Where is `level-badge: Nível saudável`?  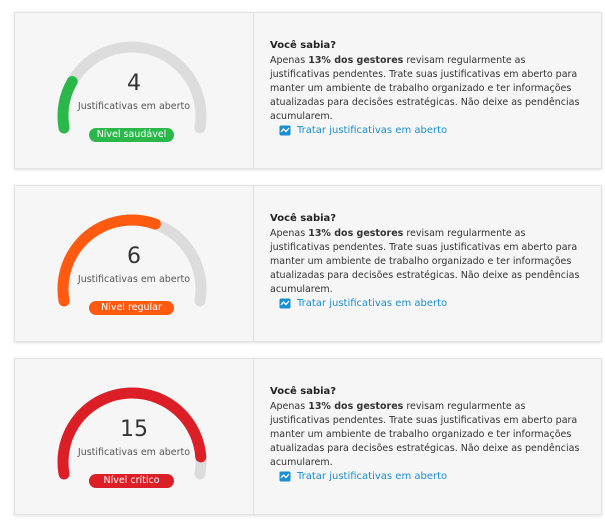 level-badge: Nível saudável is located at coordinates (131, 135).